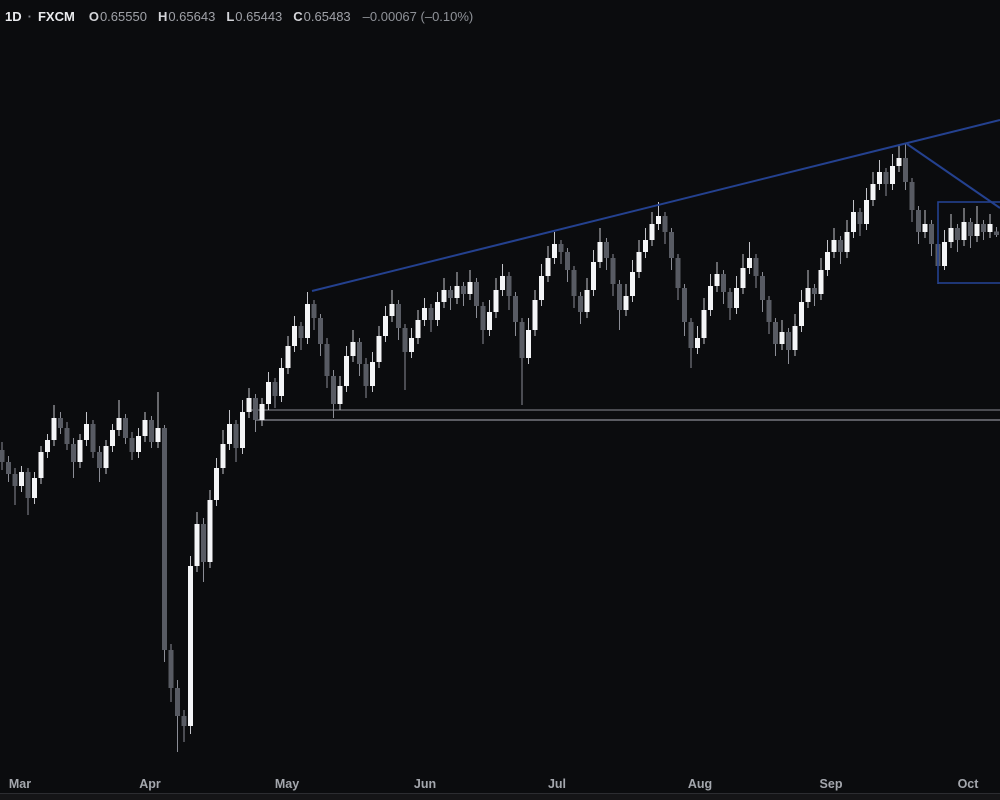 This screenshot has width=1000, height=800. Describe the element at coordinates (700, 784) in the screenshot. I see `time-axis-label: Aug` at that location.